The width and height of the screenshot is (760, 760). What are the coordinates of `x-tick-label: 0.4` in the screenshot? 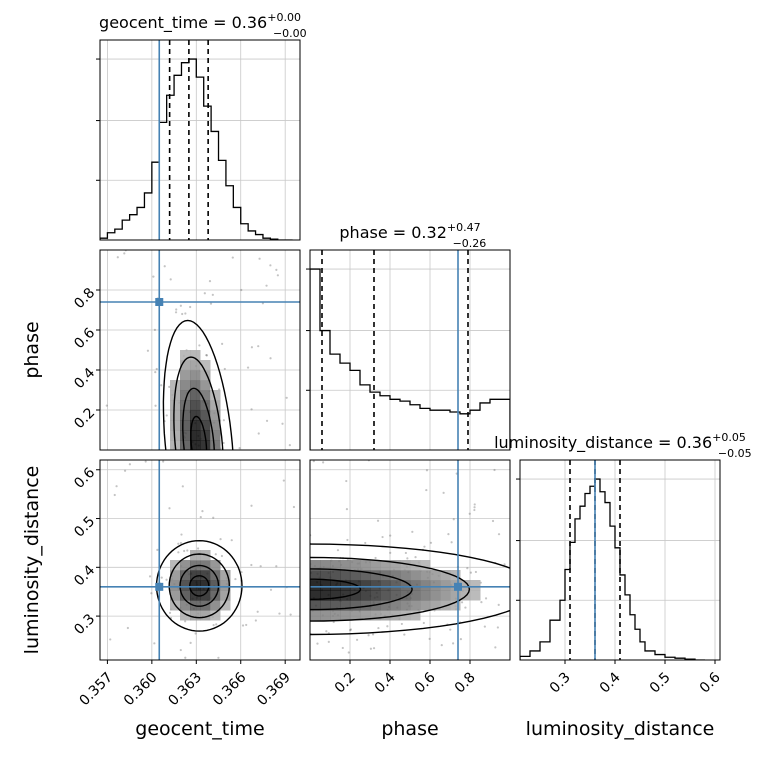 It's located at (610, 682).